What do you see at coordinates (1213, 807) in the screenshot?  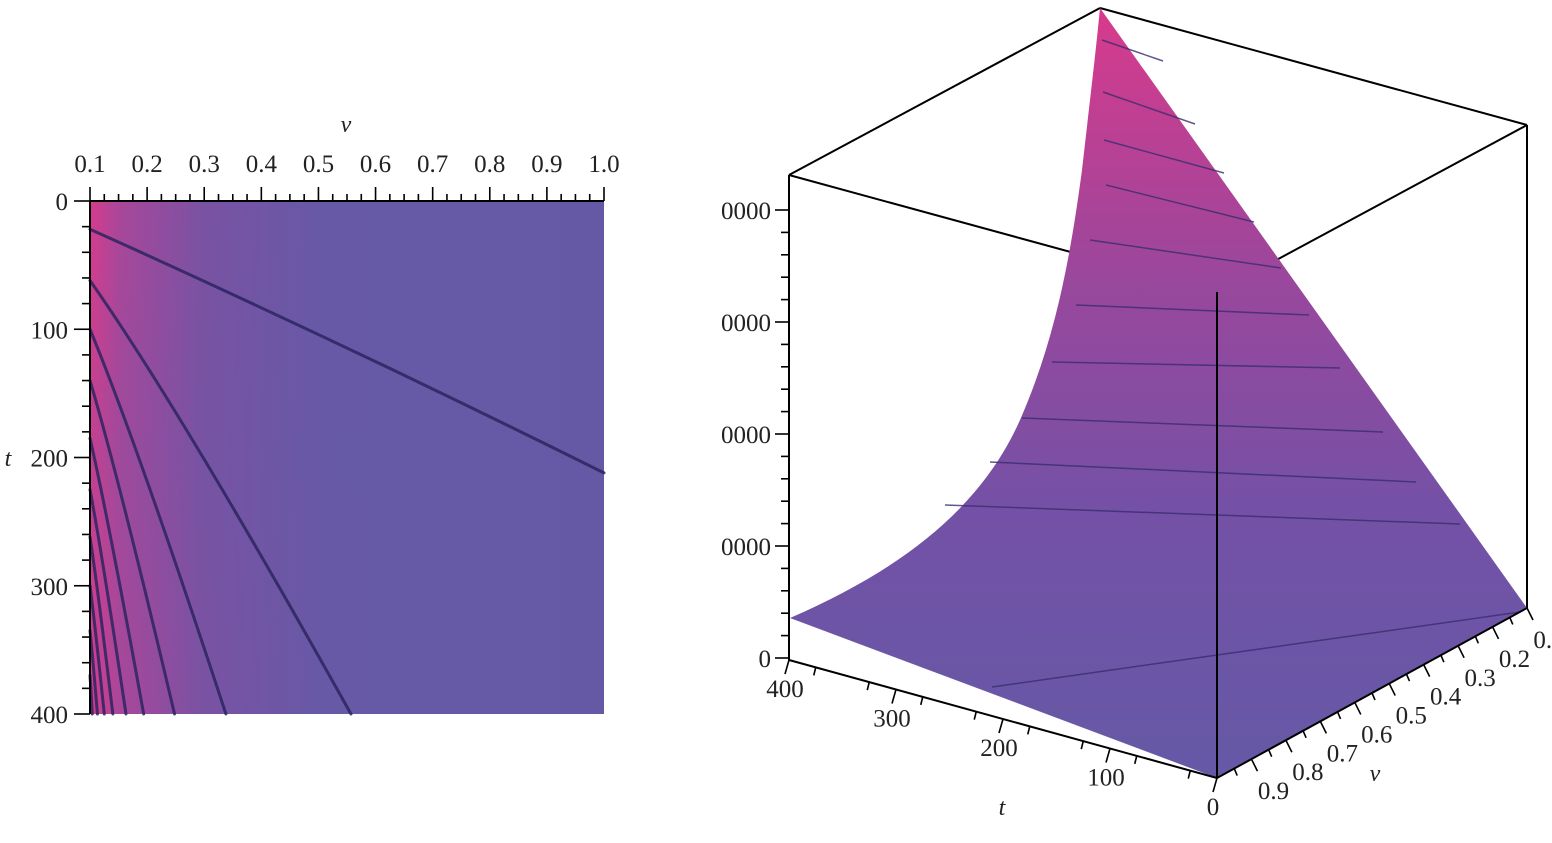 I see `t-tick-label: 0` at bounding box center [1213, 807].